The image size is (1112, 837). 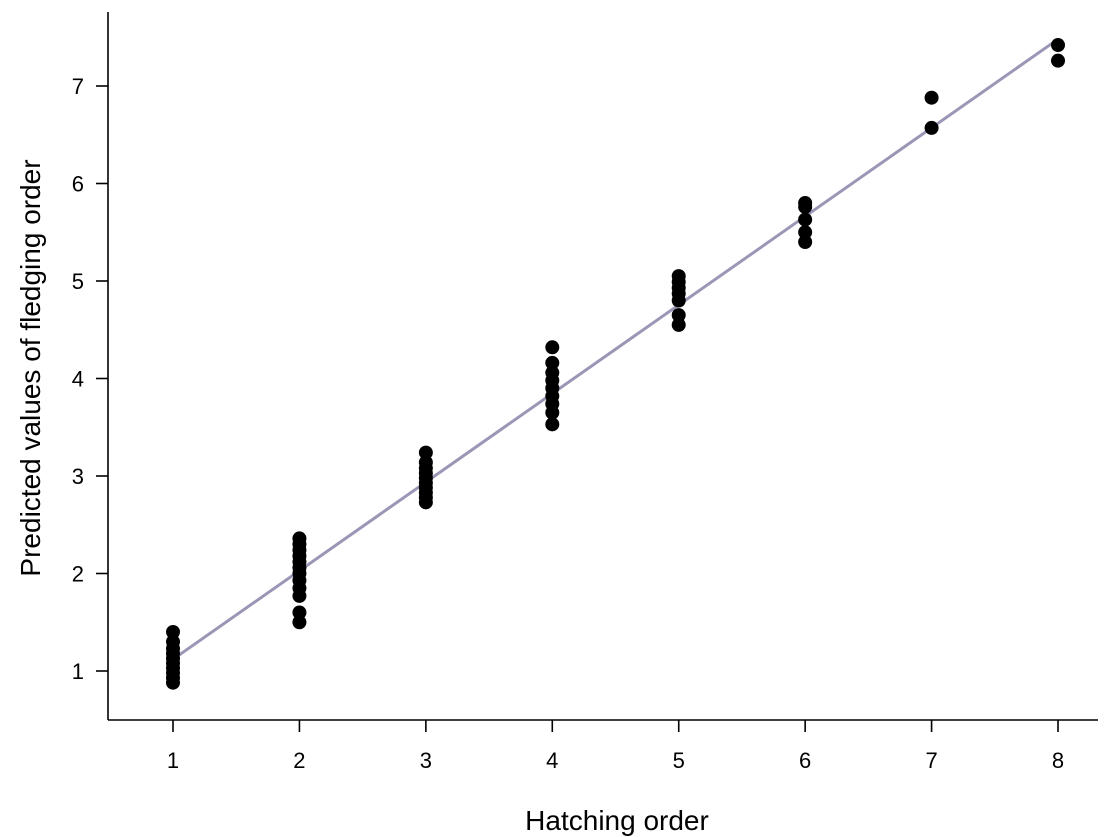 What do you see at coordinates (78, 671) in the screenshot?
I see `y-tick-label-1: 1` at bounding box center [78, 671].